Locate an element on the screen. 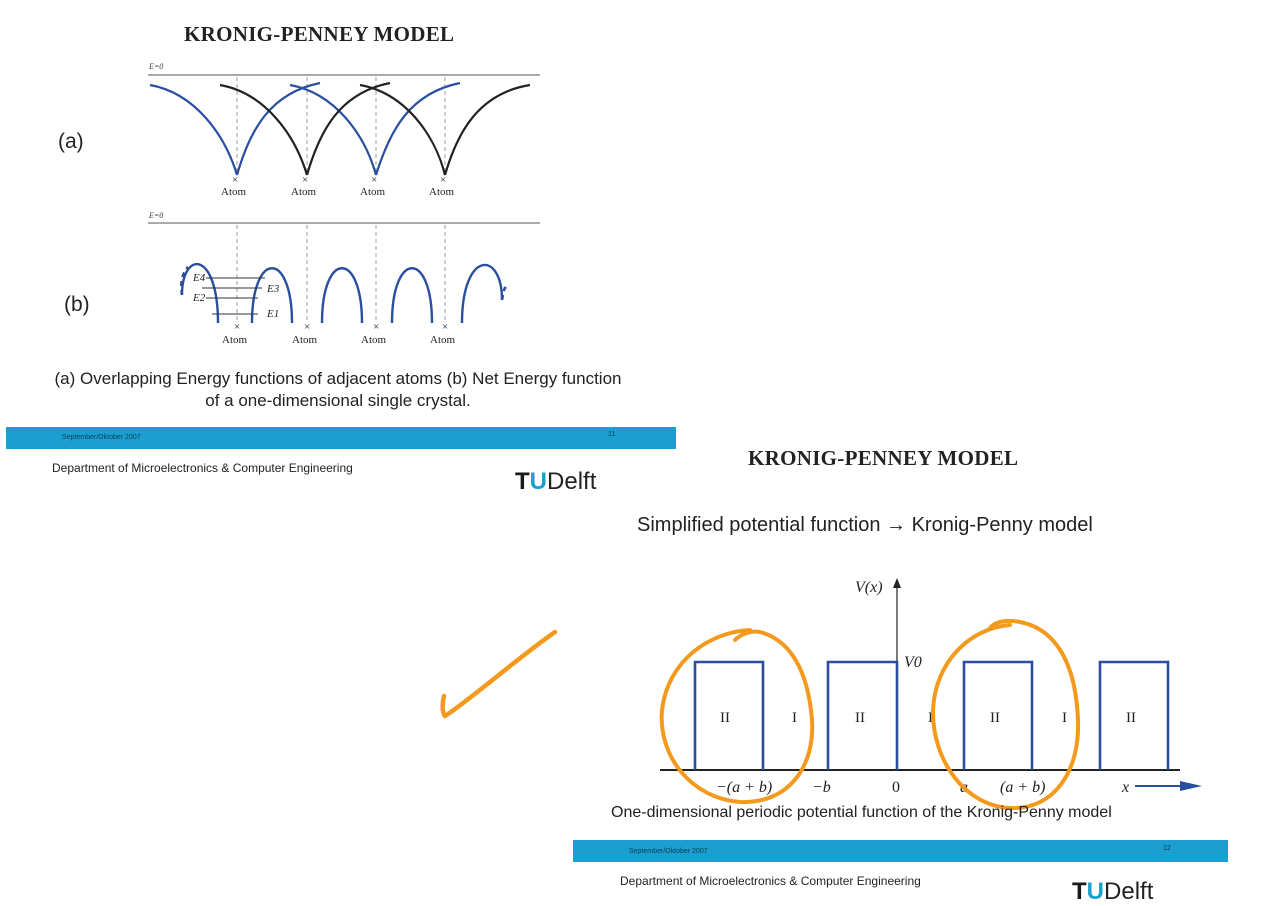 This screenshot has height=906, width=1264. slide-11-title: KRONIG-PENNEY MODEL is located at coordinates (319, 34).